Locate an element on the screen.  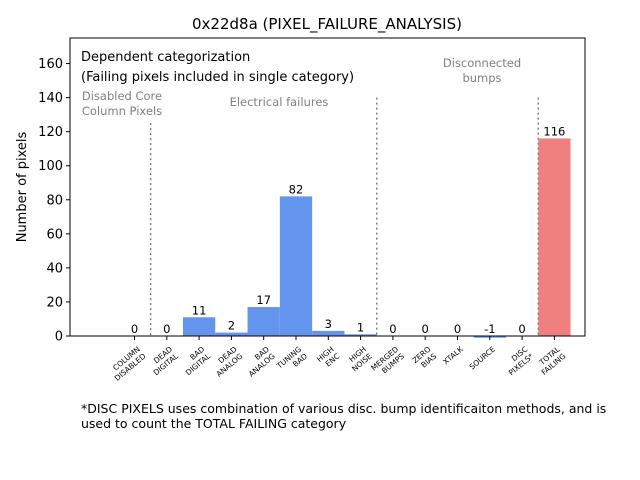
x-tick-label: DEADDIGITAL is located at coordinates (163, 360).